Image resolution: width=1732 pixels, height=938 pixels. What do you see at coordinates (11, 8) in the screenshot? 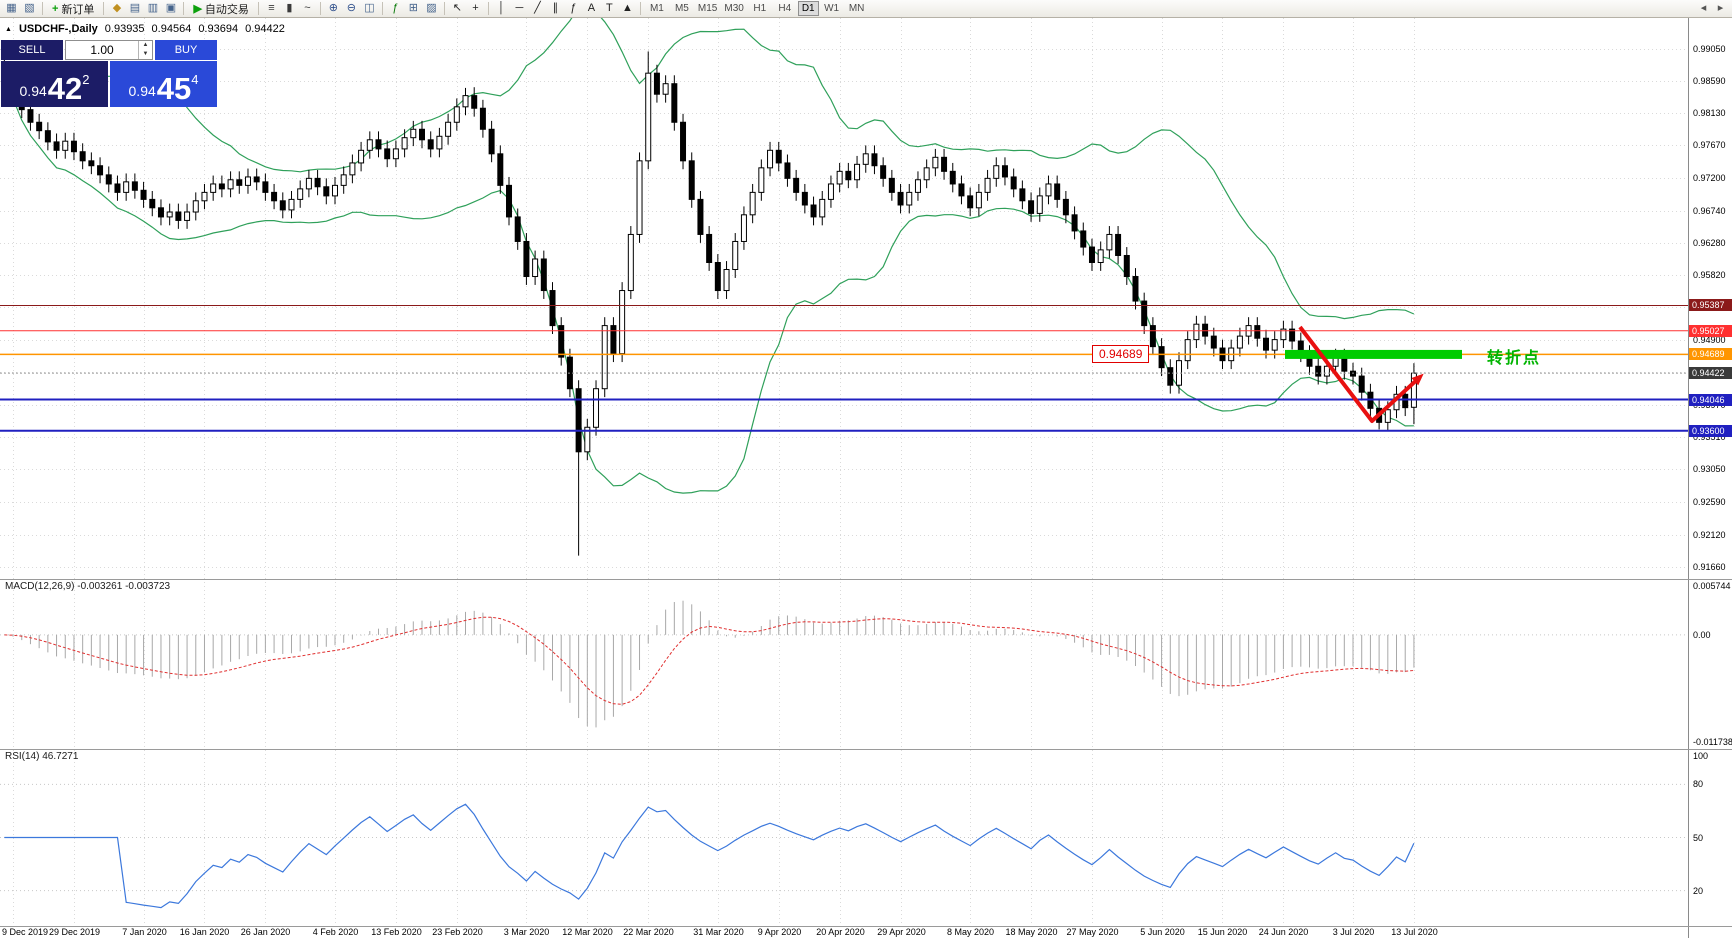
I see `new-chart-icon: ▦` at bounding box center [11, 8].